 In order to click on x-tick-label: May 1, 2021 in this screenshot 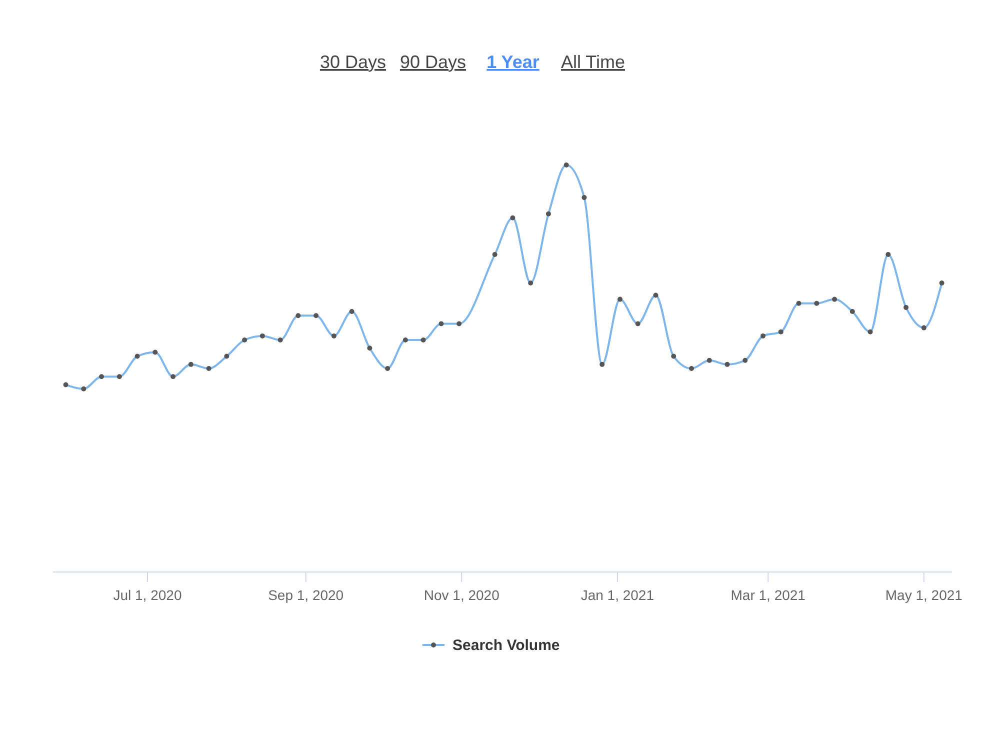, I will do `click(924, 595)`.